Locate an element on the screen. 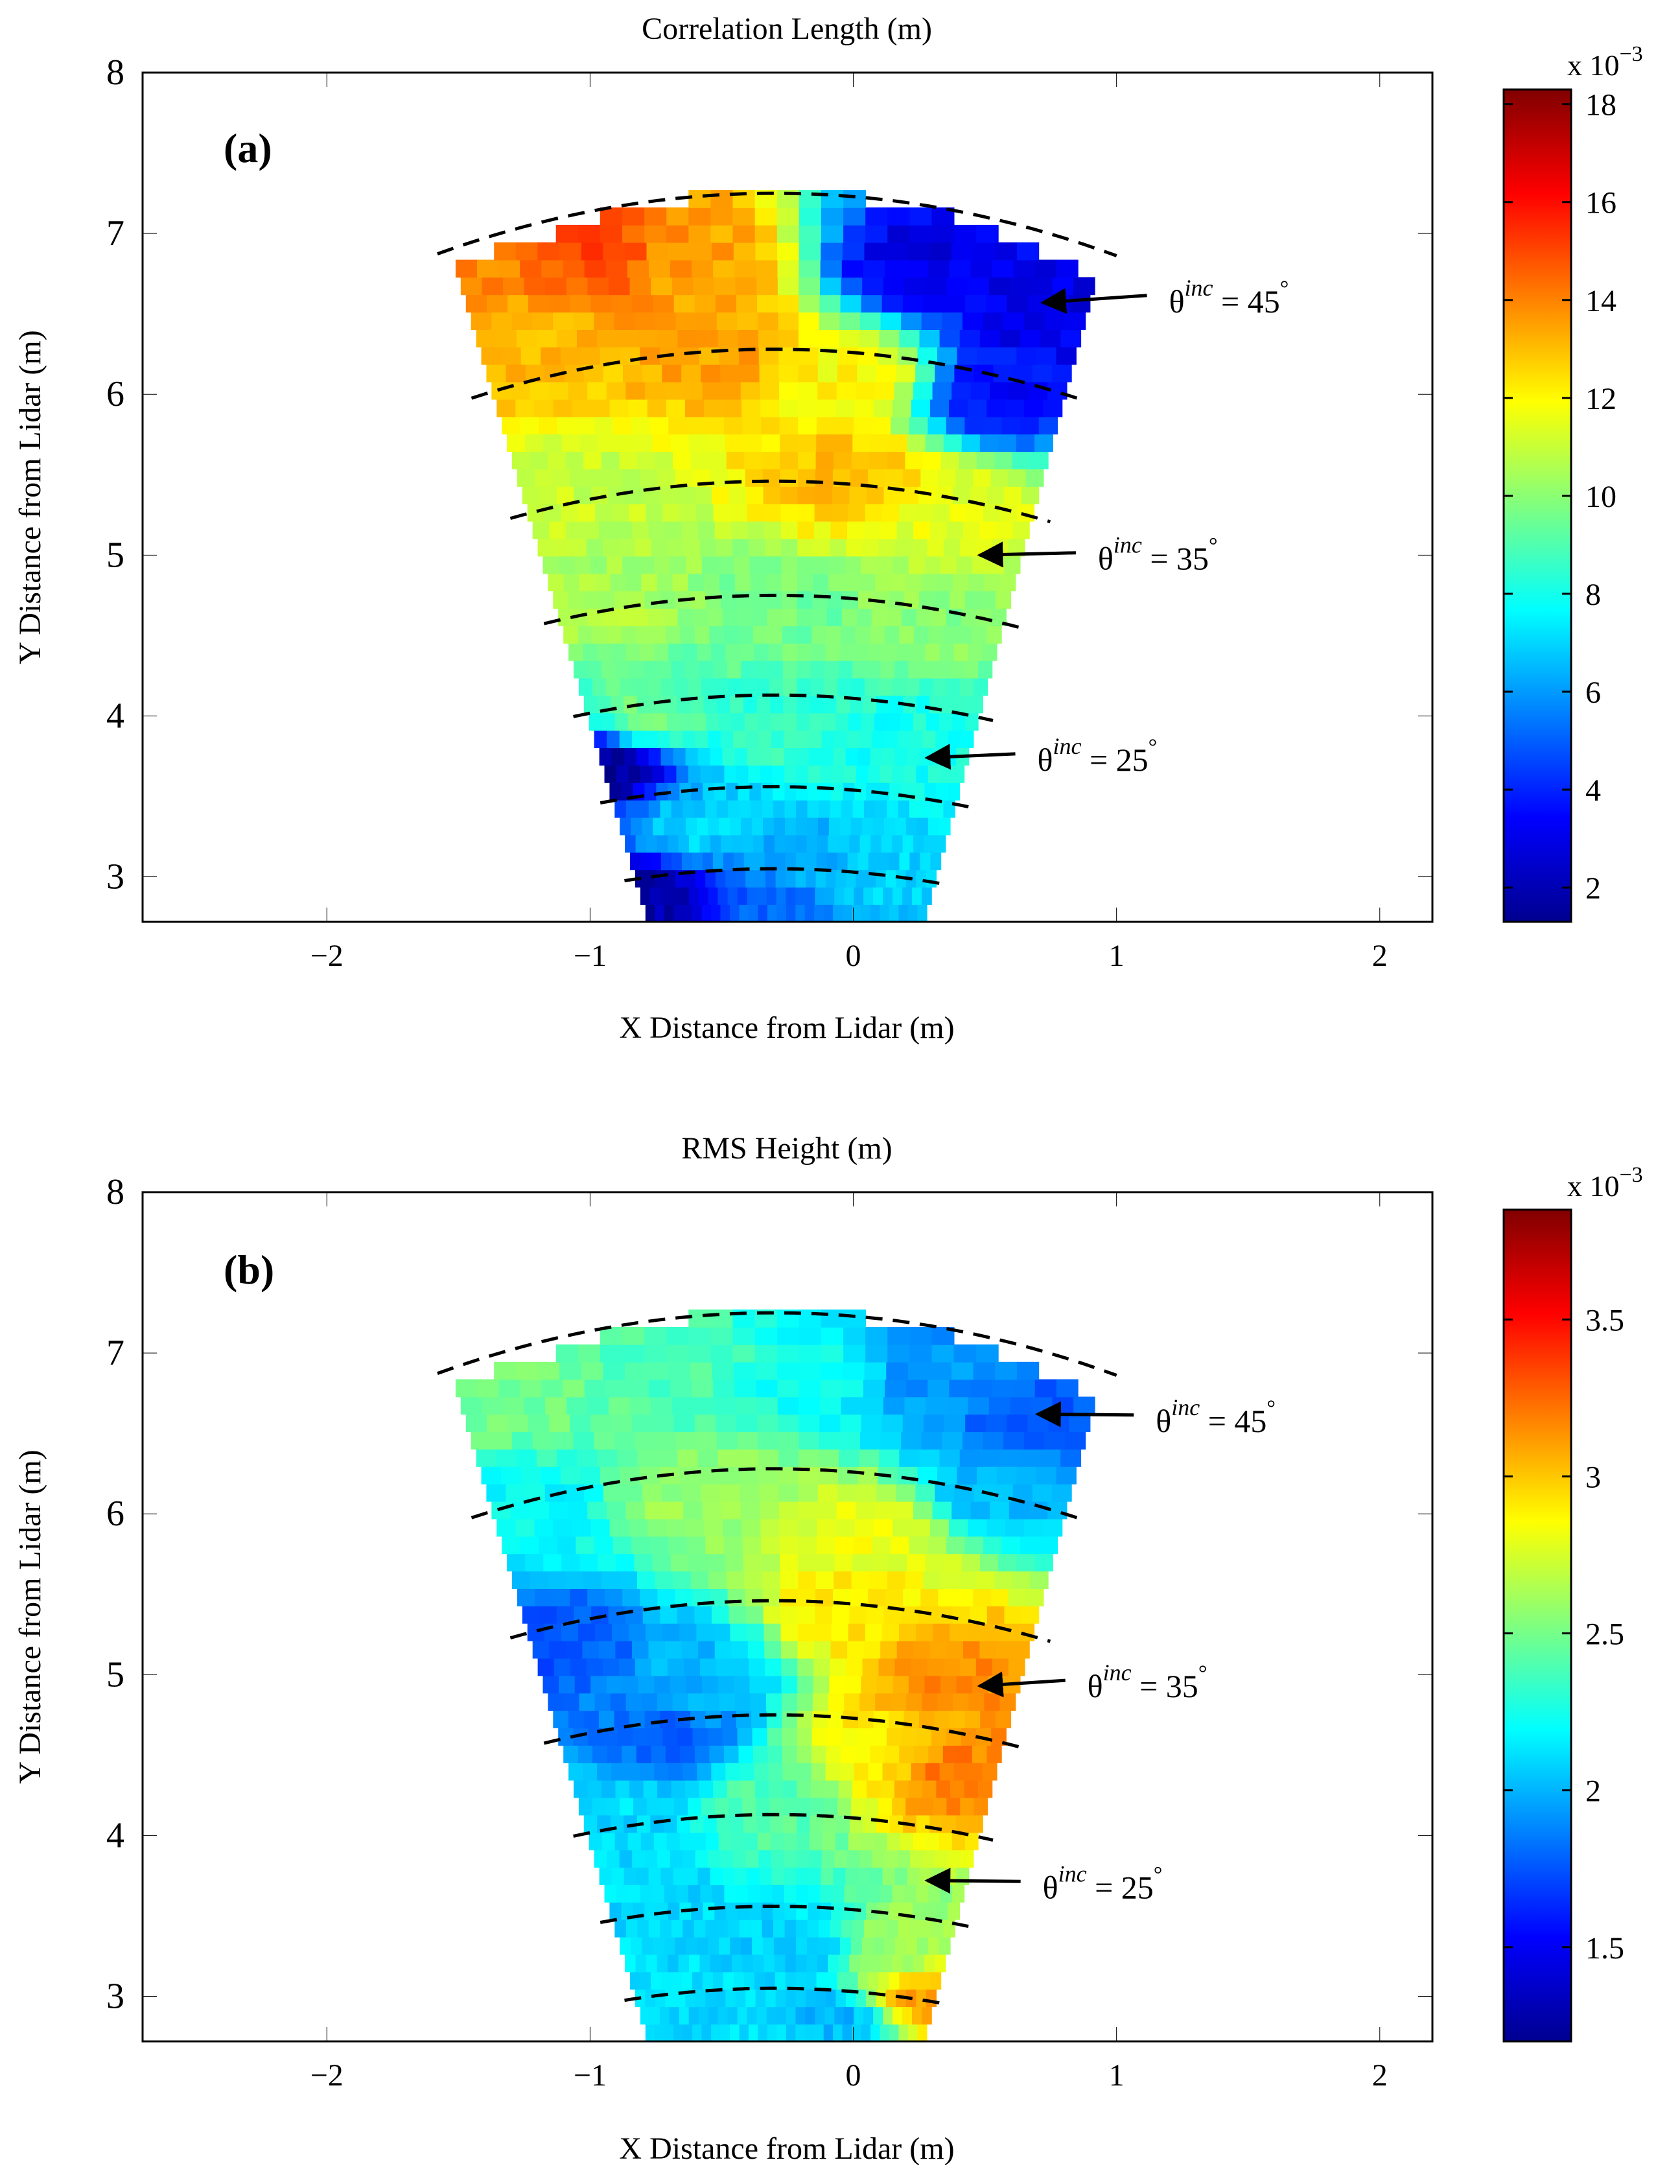 This screenshot has height=2184, width=1680. incidence-arc is located at coordinates (777, 1344).